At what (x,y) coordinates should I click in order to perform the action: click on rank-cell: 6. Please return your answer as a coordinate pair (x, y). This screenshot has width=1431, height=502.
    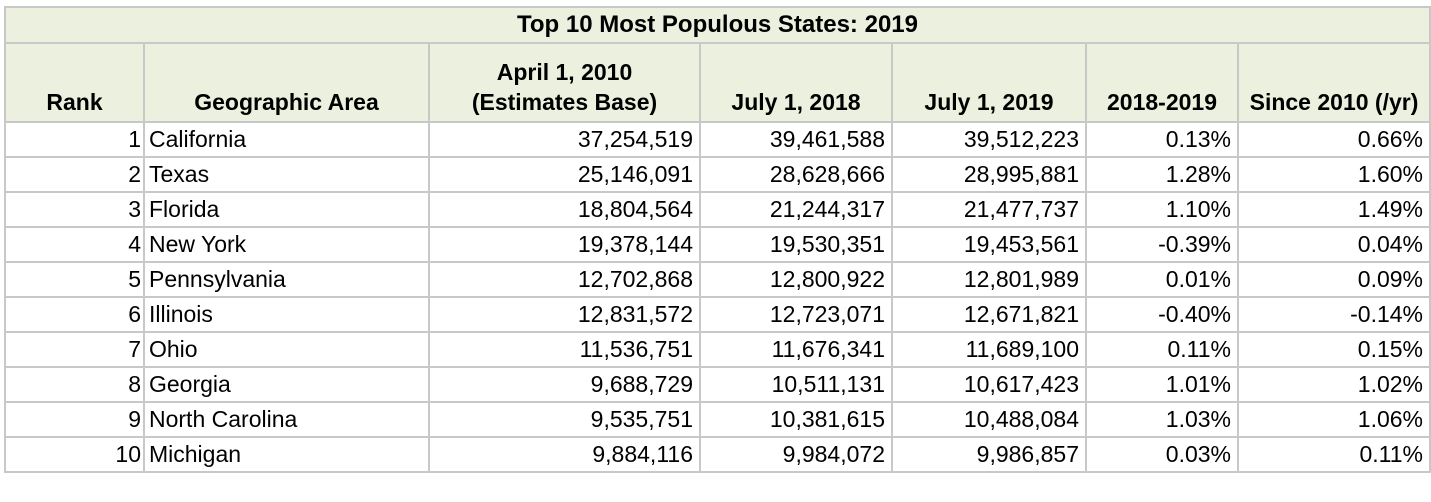
    Looking at the image, I should click on (74, 314).